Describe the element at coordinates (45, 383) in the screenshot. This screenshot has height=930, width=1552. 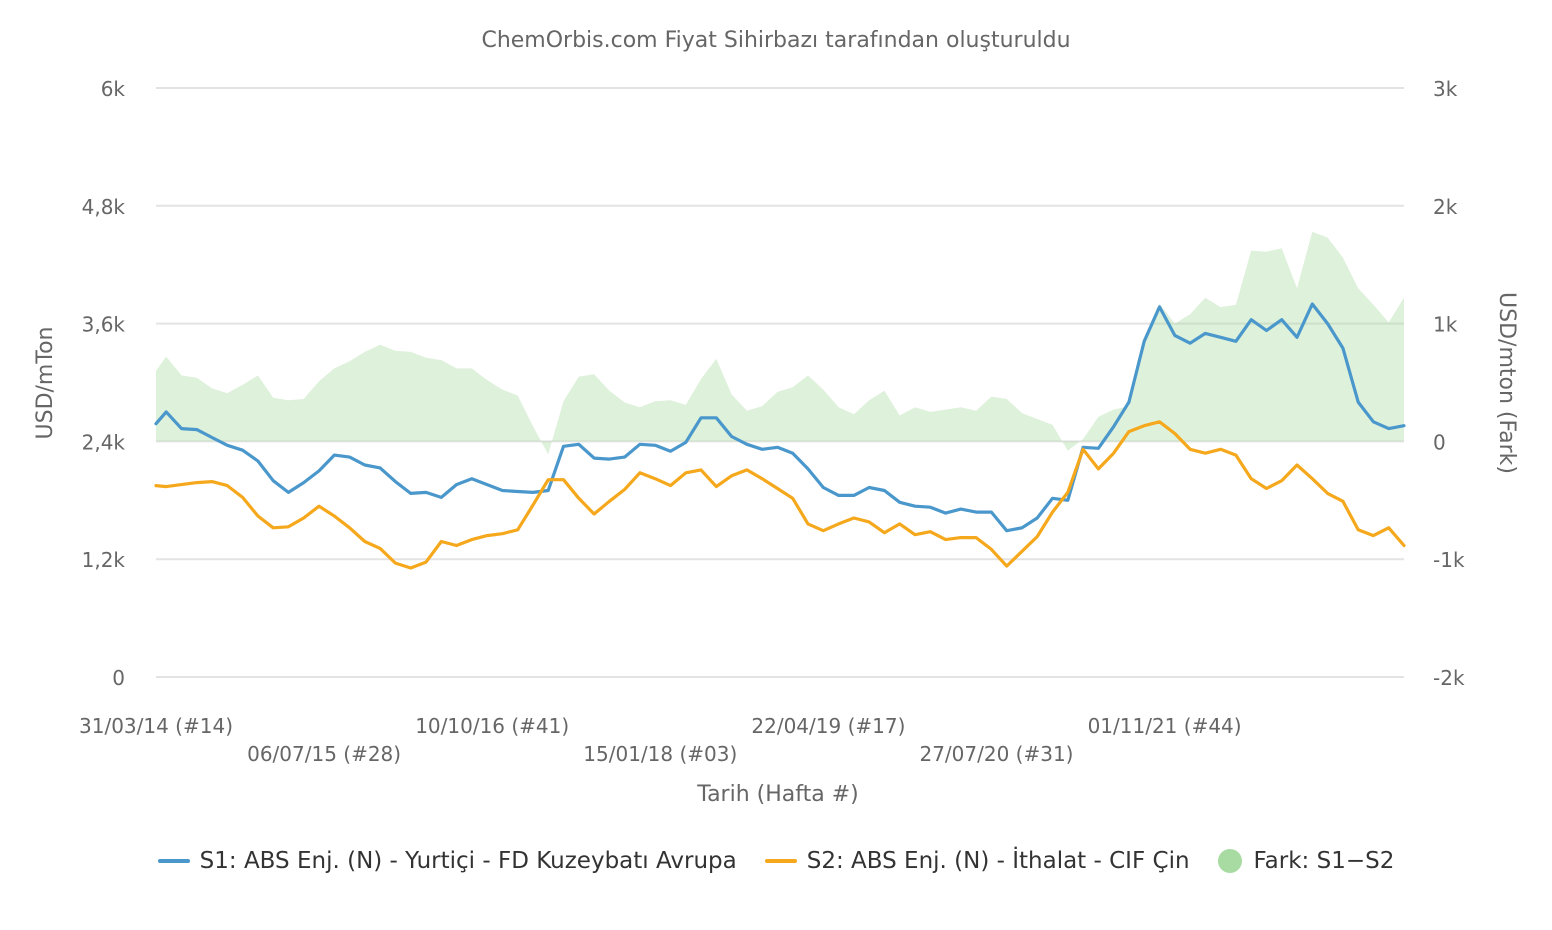
I see `y-axis-title: USD/mTon` at that location.